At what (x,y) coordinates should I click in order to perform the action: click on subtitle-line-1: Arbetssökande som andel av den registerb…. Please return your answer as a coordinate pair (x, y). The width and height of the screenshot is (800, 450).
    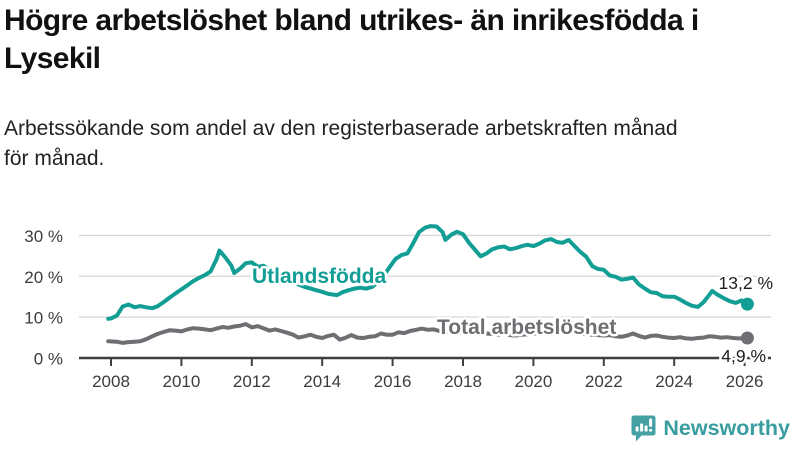
    Looking at the image, I should click on (341, 128).